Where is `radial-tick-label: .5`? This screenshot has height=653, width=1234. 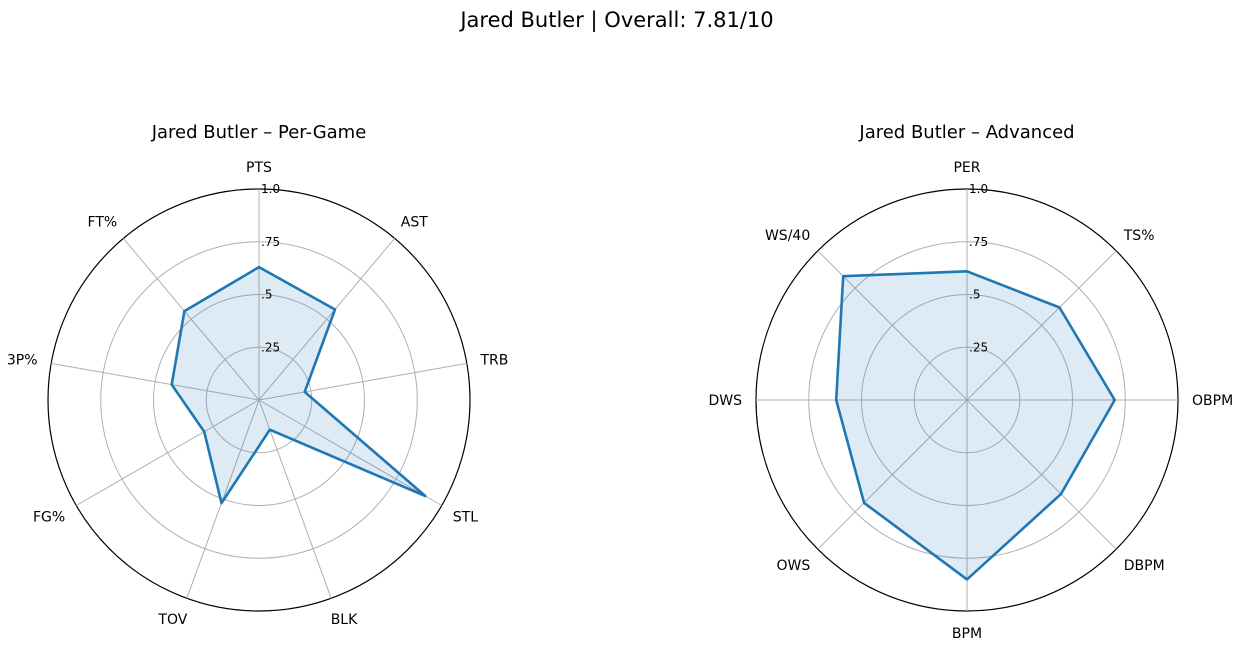
radial-tick-label: .5 is located at coordinates (266, 295).